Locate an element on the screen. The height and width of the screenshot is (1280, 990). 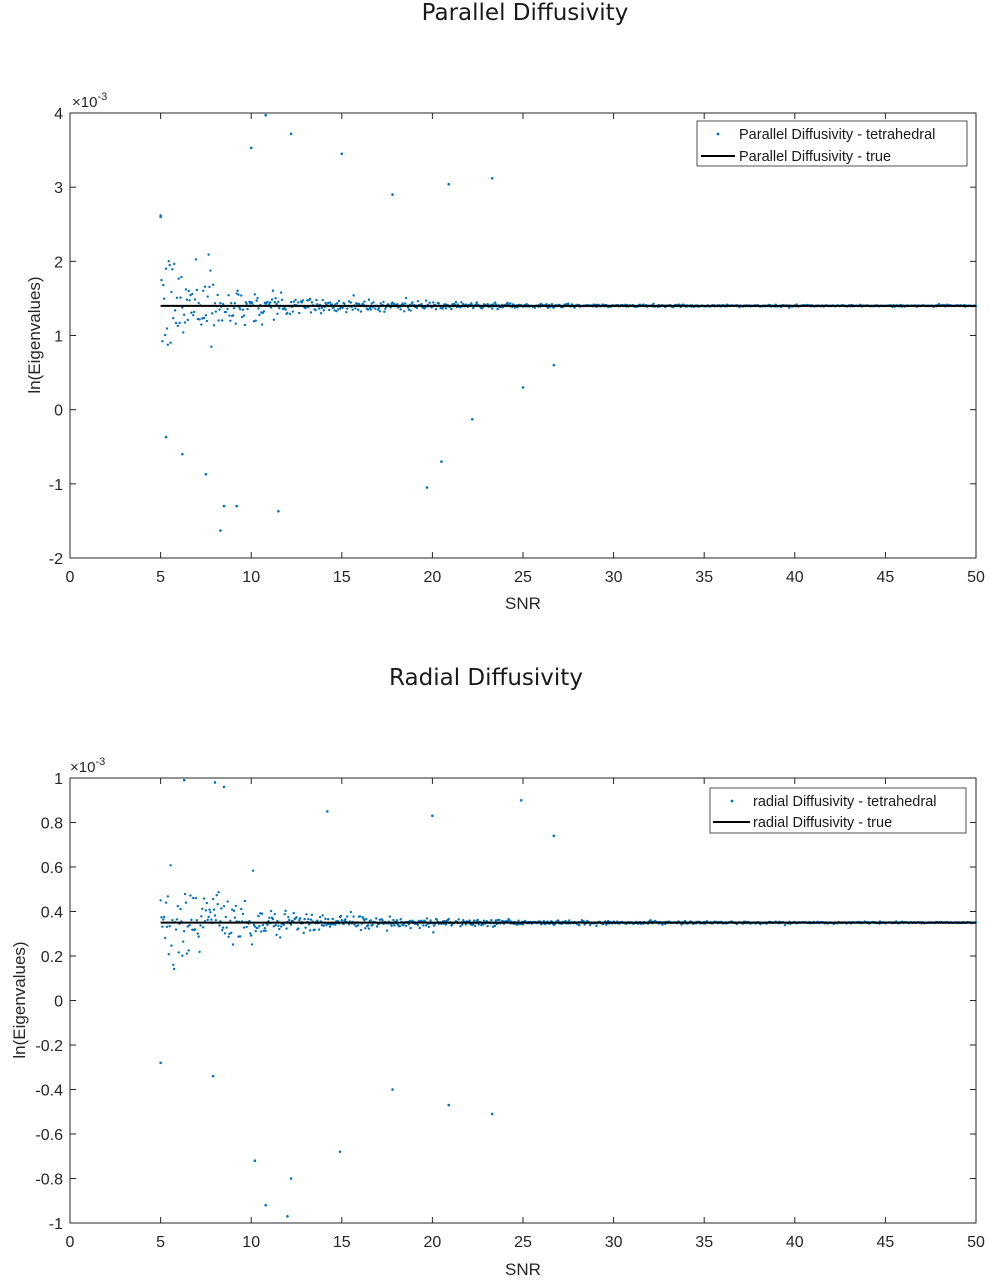
x-tick-label: 10 is located at coordinates (251, 577).